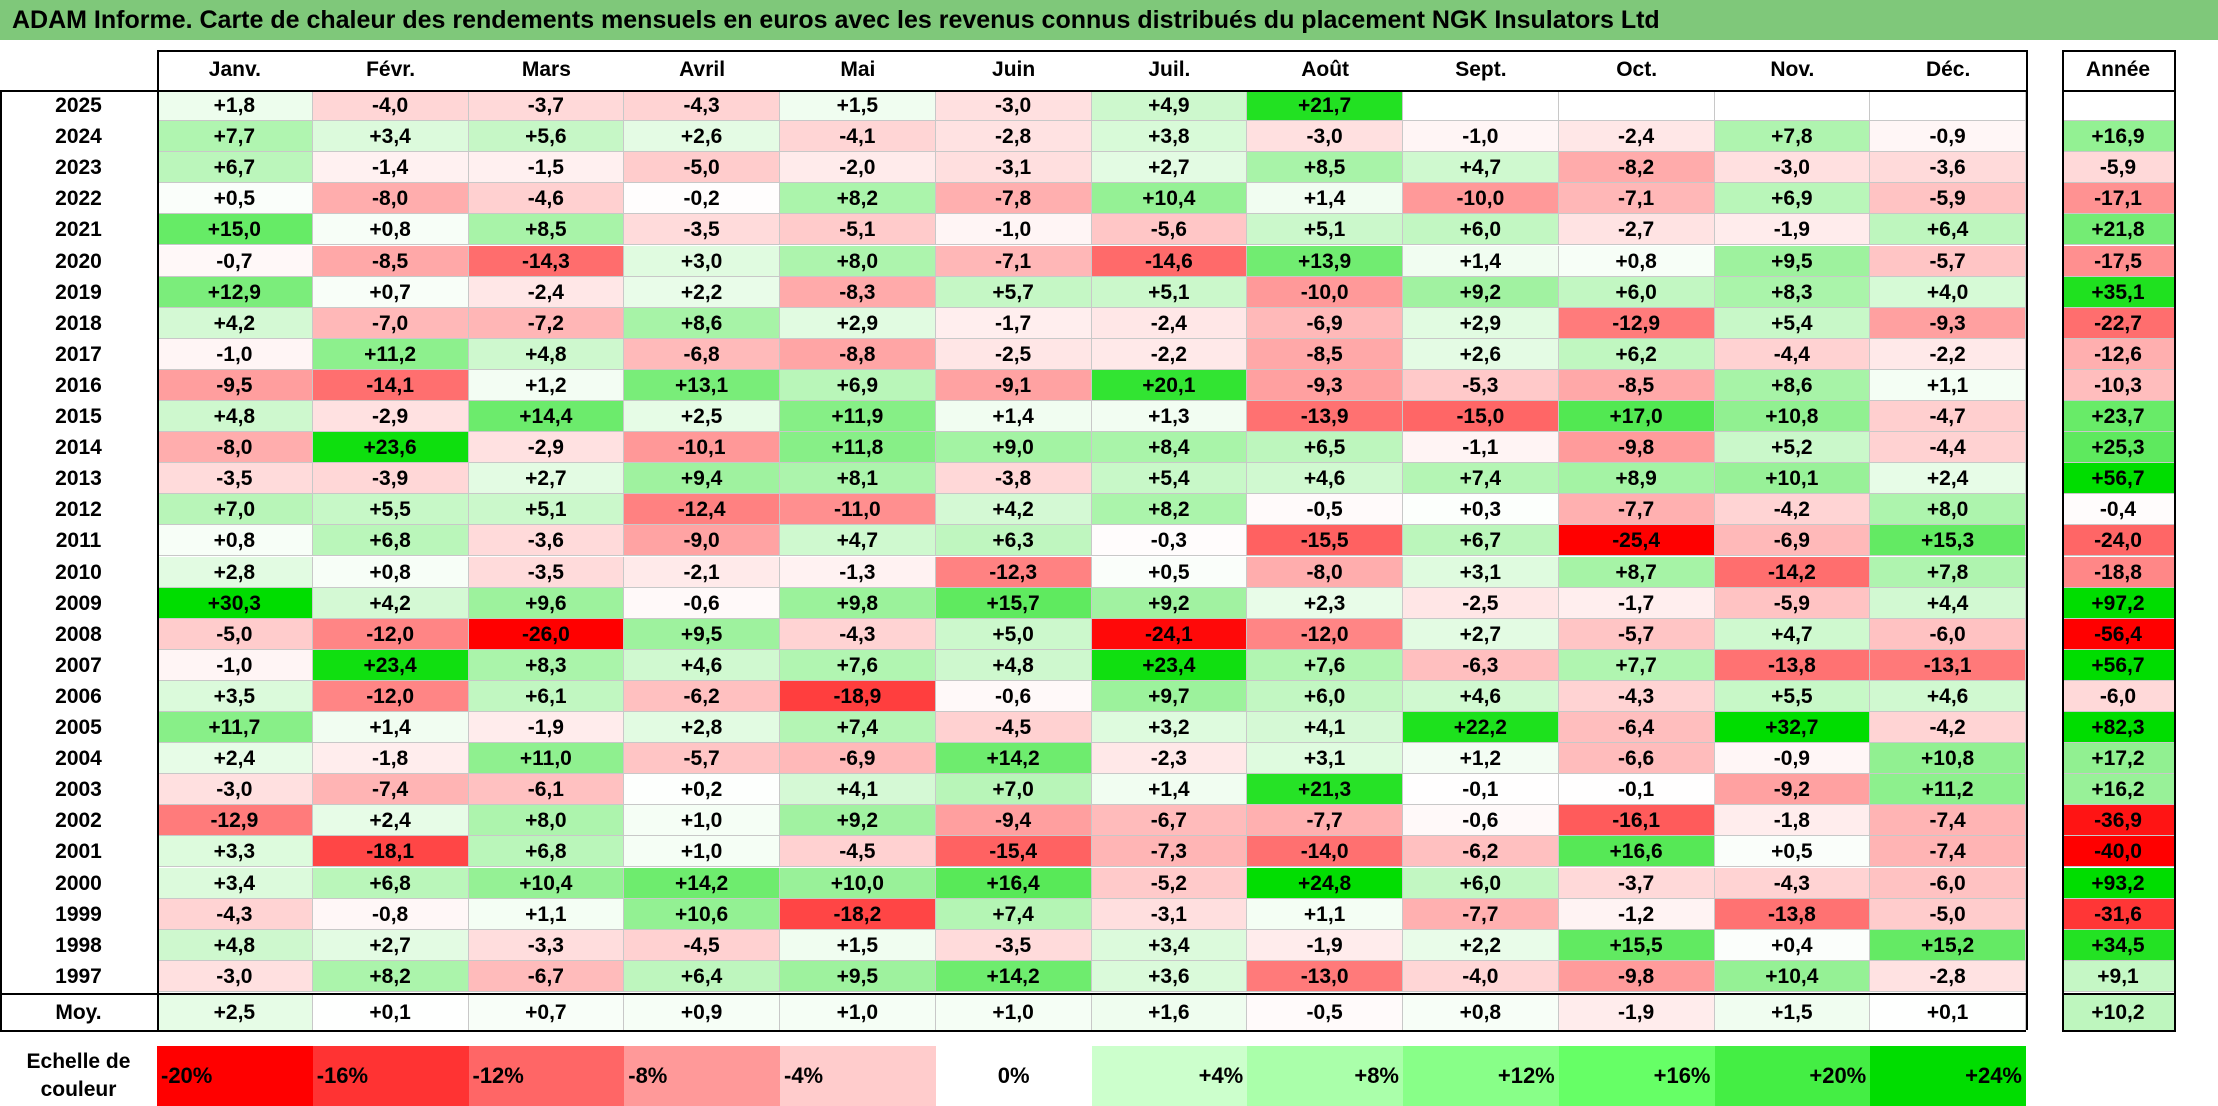 The width and height of the screenshot is (2218, 1106). Describe the element at coordinates (235, 728) in the screenshot. I see `heatmap-cell: +11,7` at that location.